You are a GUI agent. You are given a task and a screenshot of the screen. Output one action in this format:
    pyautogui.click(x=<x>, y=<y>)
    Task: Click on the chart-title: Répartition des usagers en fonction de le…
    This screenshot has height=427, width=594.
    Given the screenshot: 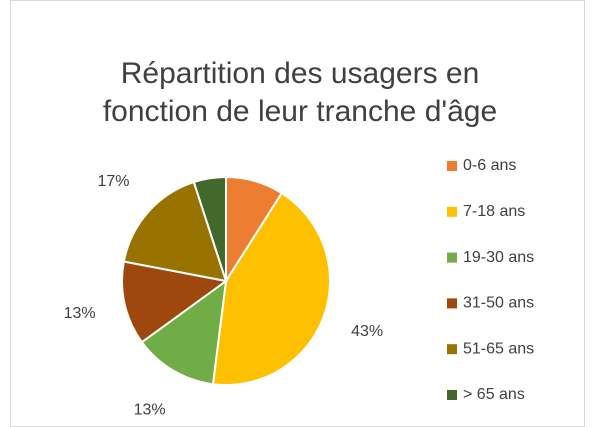 What is the action you would take?
    pyautogui.click(x=300, y=92)
    